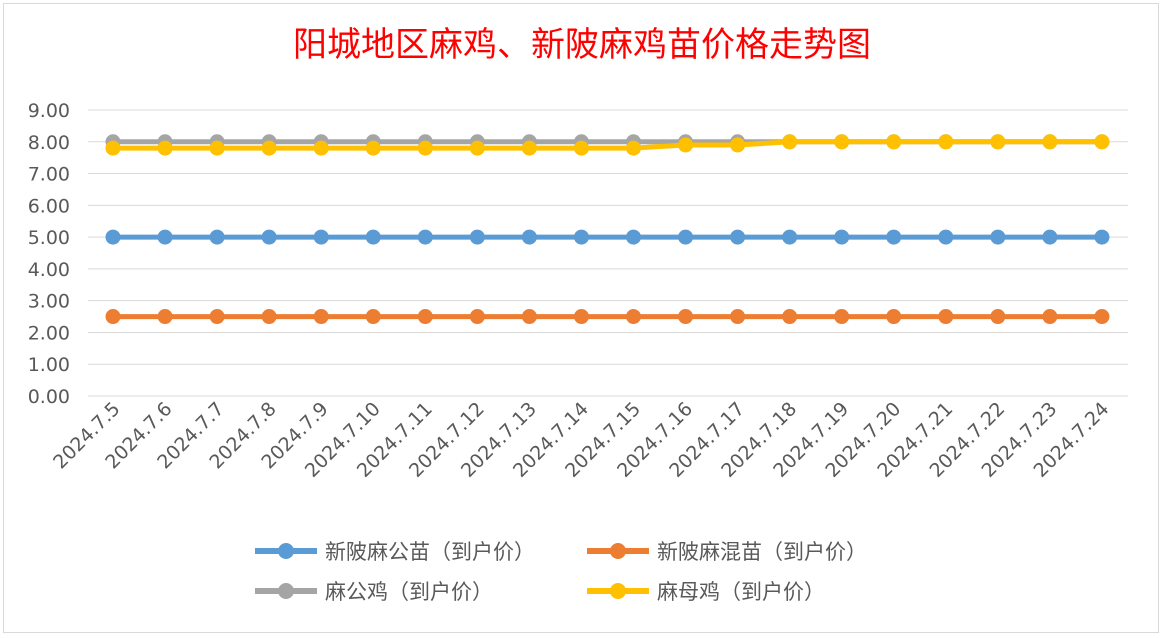 This screenshot has height=638, width=1164. What do you see at coordinates (430, 552) in the screenshot?
I see `legend-label: 新陂麻公苗（到户价）` at bounding box center [430, 552].